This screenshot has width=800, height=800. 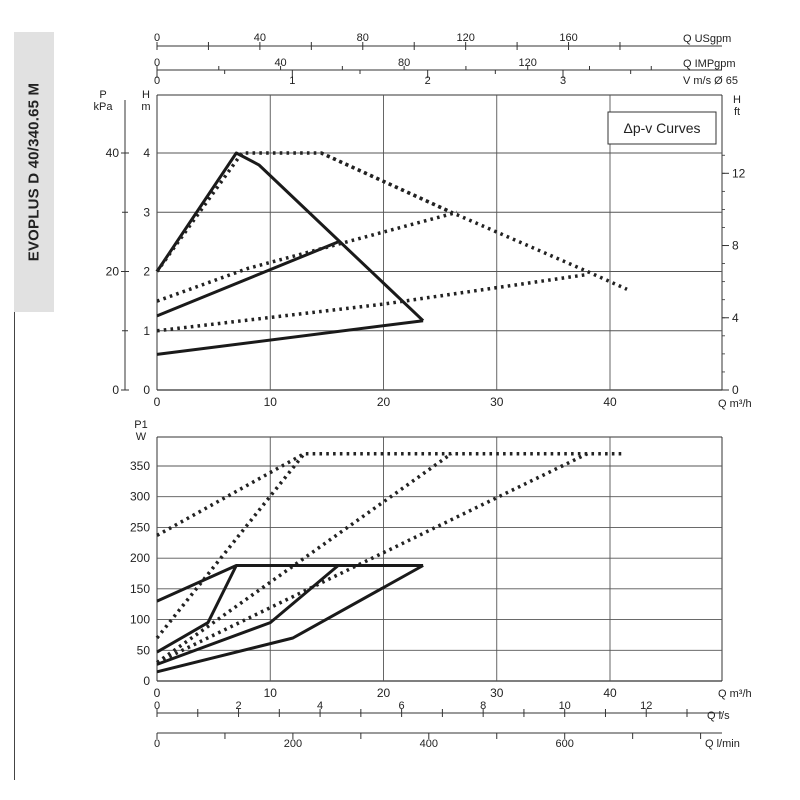 I want to click on ls-axis-tick-label: 12, so click(x=646, y=706).